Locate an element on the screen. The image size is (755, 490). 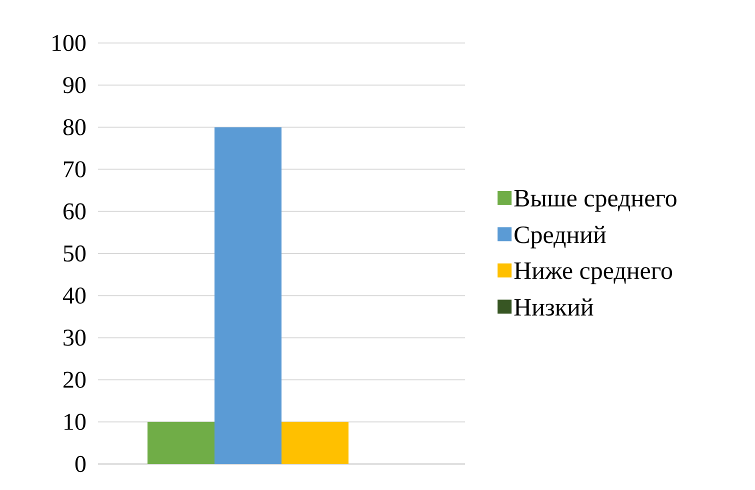
legend-label: Средний is located at coordinates (560, 237).